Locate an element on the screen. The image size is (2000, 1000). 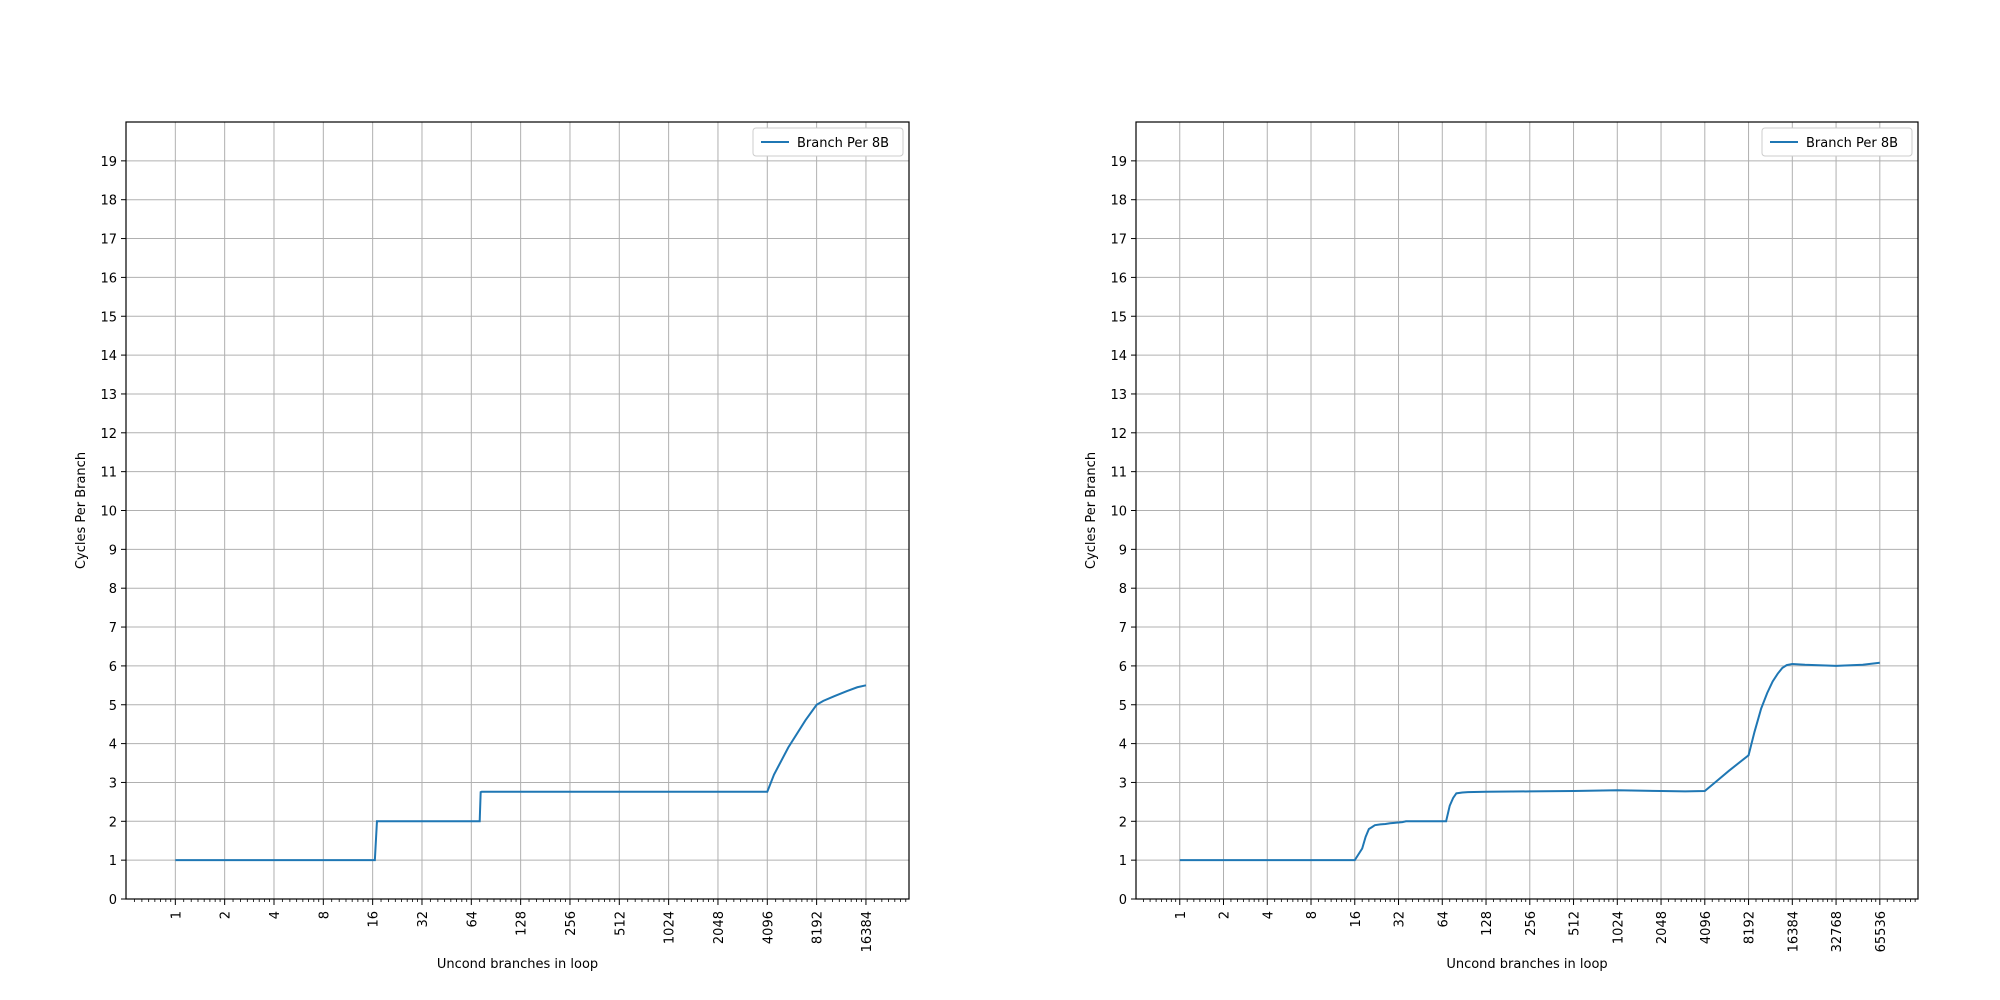
x-tick-label: 65536 is located at coordinates (1881, 931).